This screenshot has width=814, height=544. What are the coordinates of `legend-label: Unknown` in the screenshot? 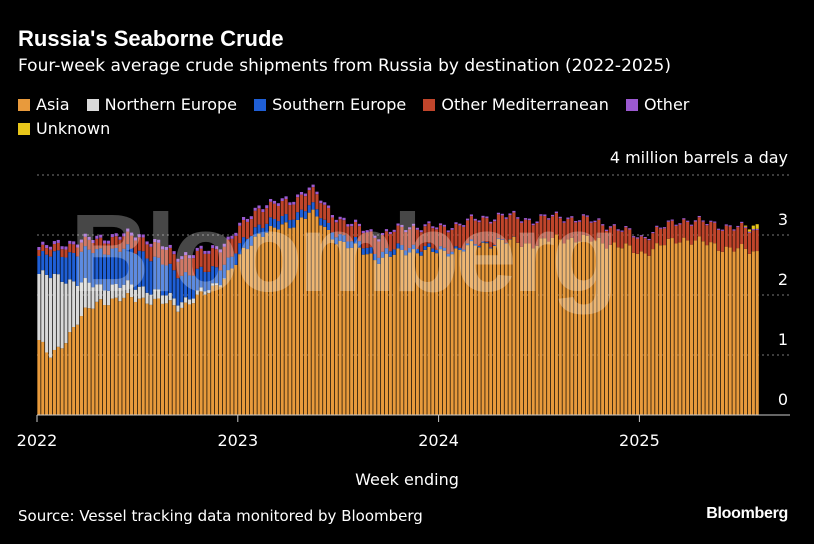 It's located at (73, 128).